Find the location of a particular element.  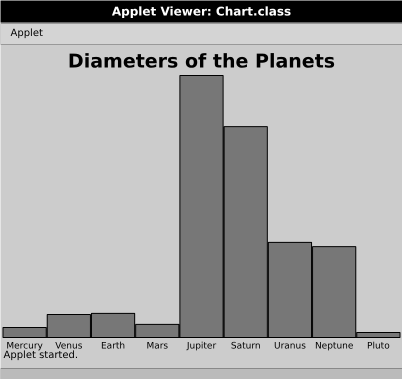

x-tick-label: Jupiter is located at coordinates (201, 347).